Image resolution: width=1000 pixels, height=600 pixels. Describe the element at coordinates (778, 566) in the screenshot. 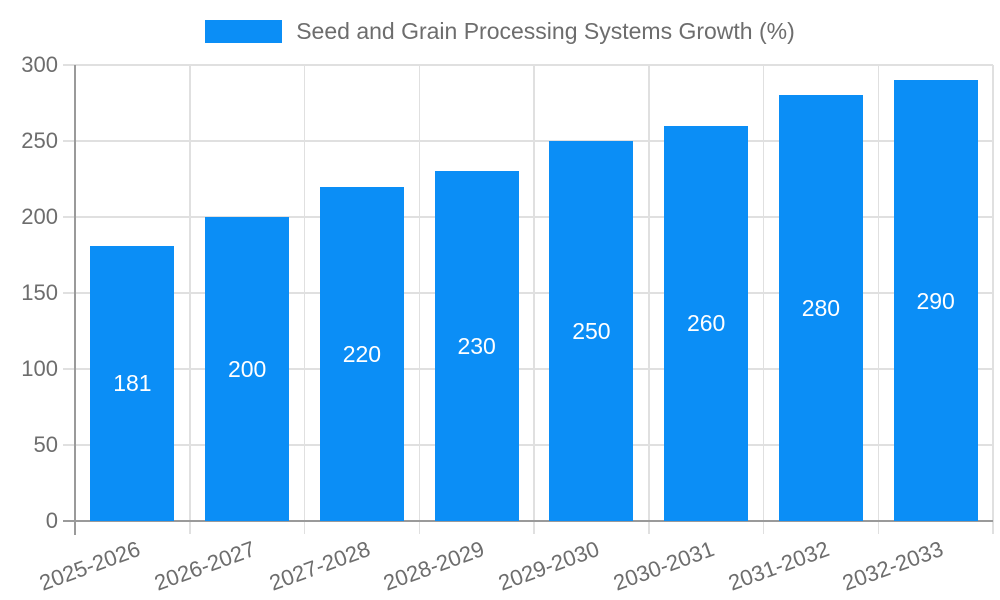

I see `x-tick-label: 2031-2032` at that location.